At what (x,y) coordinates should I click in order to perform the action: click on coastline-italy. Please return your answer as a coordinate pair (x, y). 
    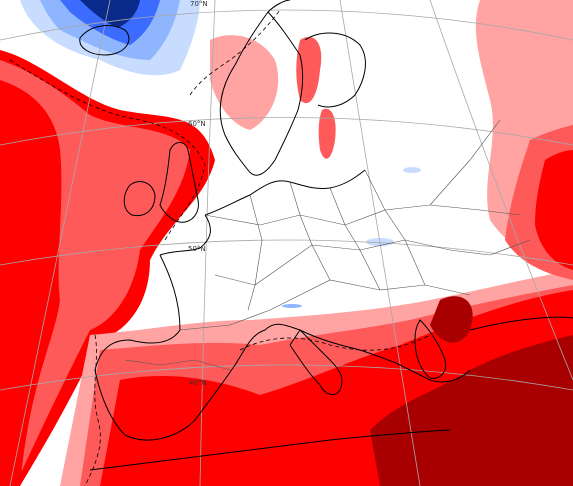
    Looking at the image, I should click on (316, 362).